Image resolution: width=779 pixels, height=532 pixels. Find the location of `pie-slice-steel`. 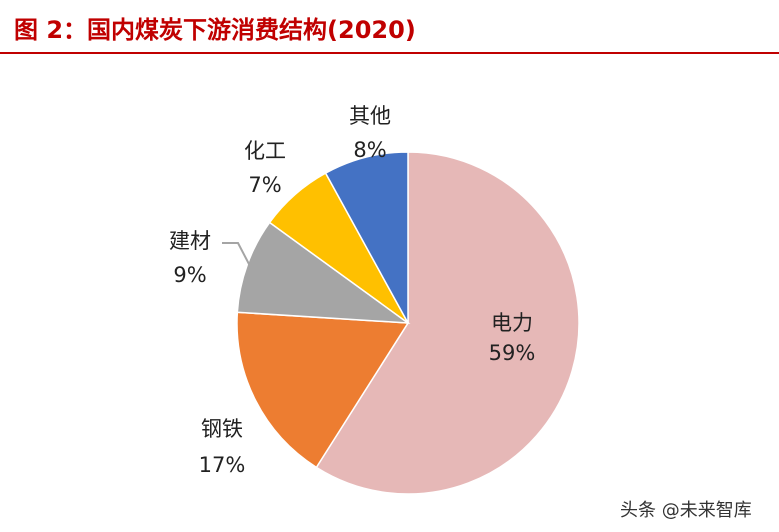

pie-slice-steel is located at coordinates (323, 390).